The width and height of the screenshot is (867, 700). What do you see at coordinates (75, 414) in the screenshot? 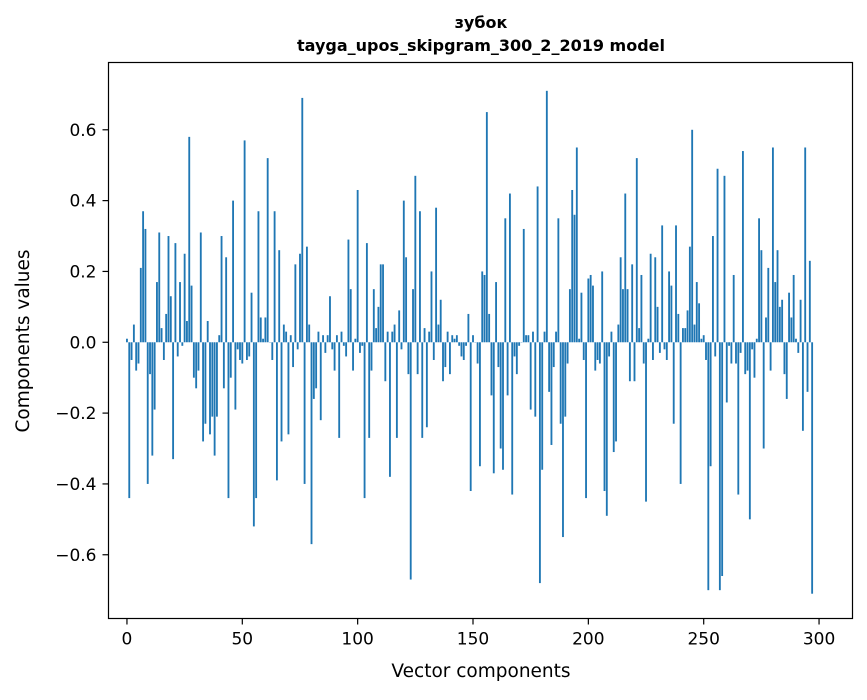
I see `y-tick-label: −0.2` at bounding box center [75, 414].